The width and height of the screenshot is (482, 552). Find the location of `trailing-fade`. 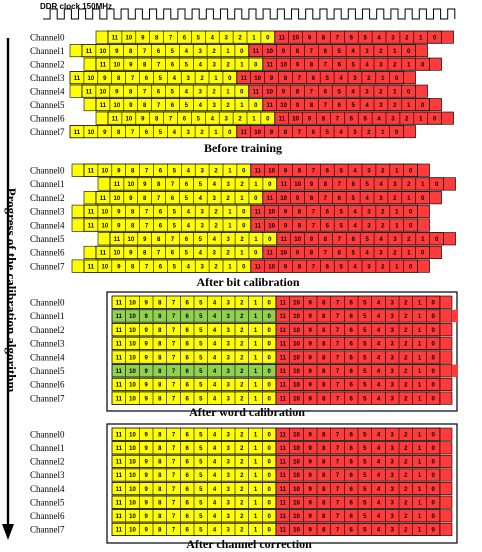

trailing-fade is located at coordinates (455, 370).